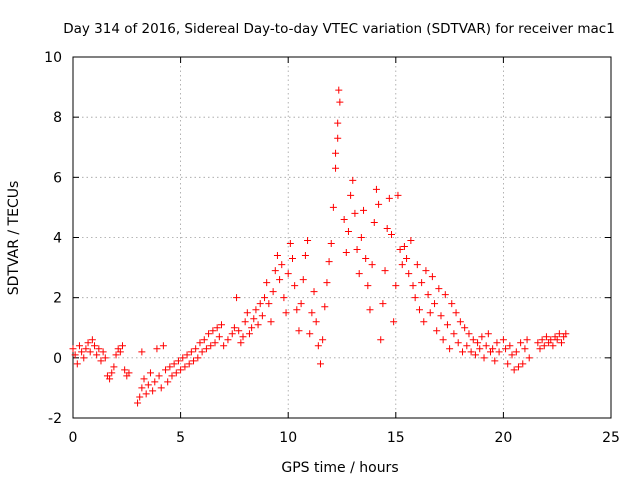 The image size is (640, 480). Describe the element at coordinates (57, 178) in the screenshot. I see `y-tick-label: 6` at that location.